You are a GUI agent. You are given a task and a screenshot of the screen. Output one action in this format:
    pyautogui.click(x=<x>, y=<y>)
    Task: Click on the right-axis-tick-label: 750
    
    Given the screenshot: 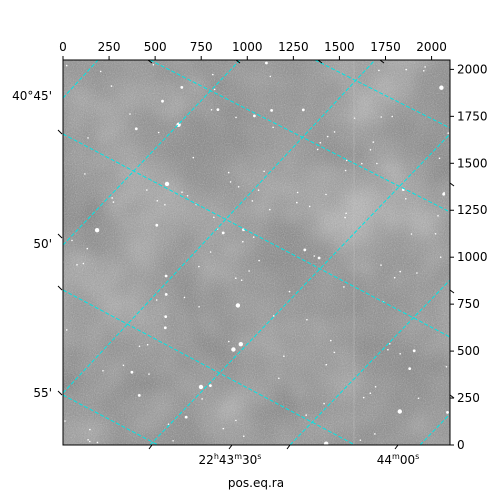 What is the action you would take?
    pyautogui.click(x=468, y=304)
    